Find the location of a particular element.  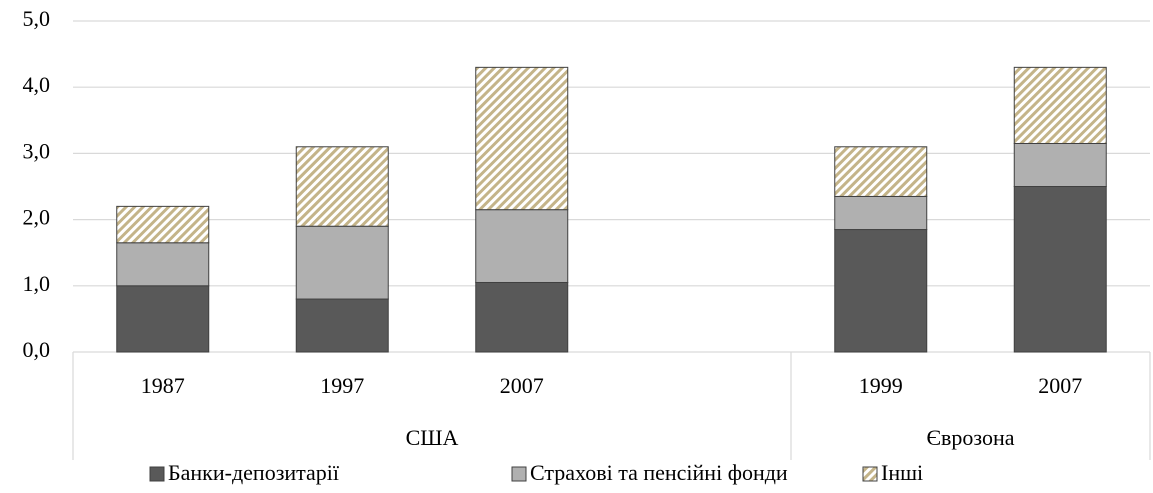

x-tick-label: 1987 is located at coordinates (163, 385).